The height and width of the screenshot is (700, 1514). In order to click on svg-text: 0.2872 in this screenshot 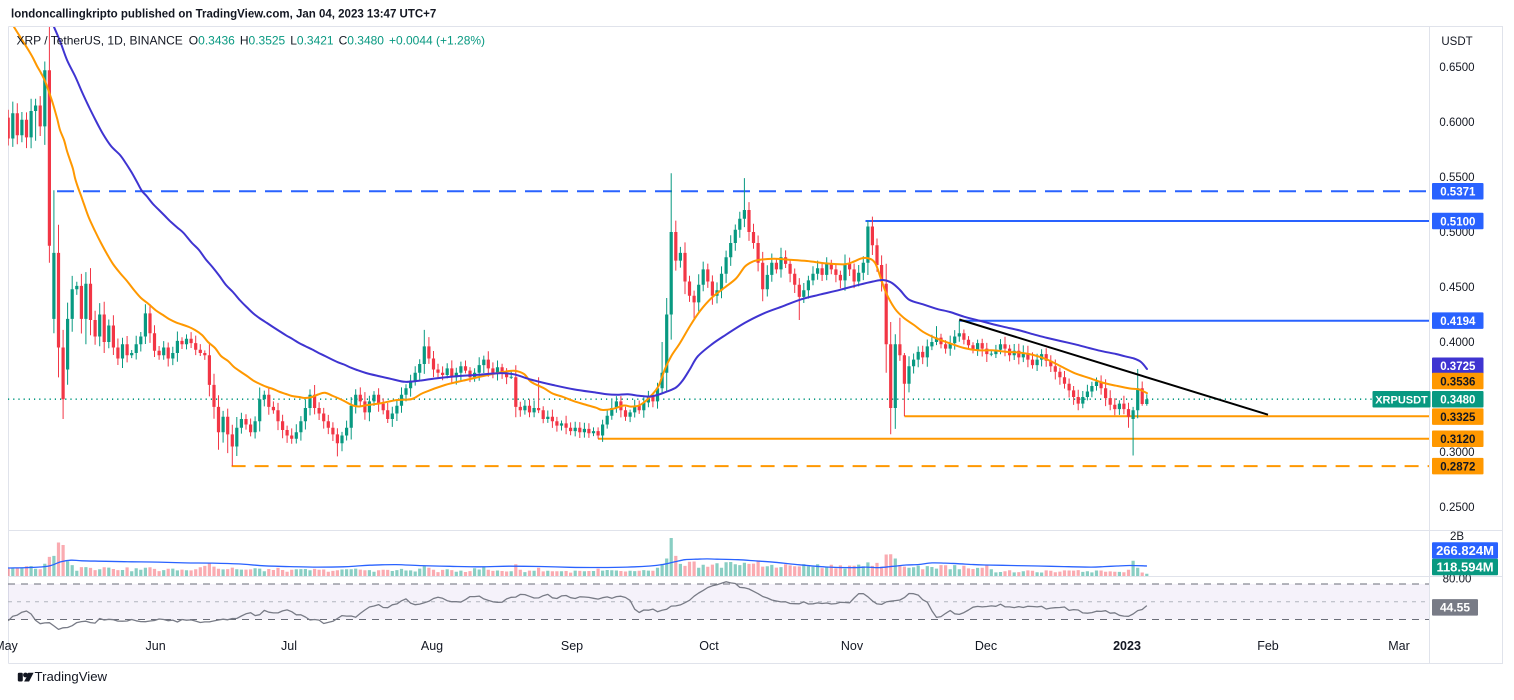, I will do `click(1457, 467)`.